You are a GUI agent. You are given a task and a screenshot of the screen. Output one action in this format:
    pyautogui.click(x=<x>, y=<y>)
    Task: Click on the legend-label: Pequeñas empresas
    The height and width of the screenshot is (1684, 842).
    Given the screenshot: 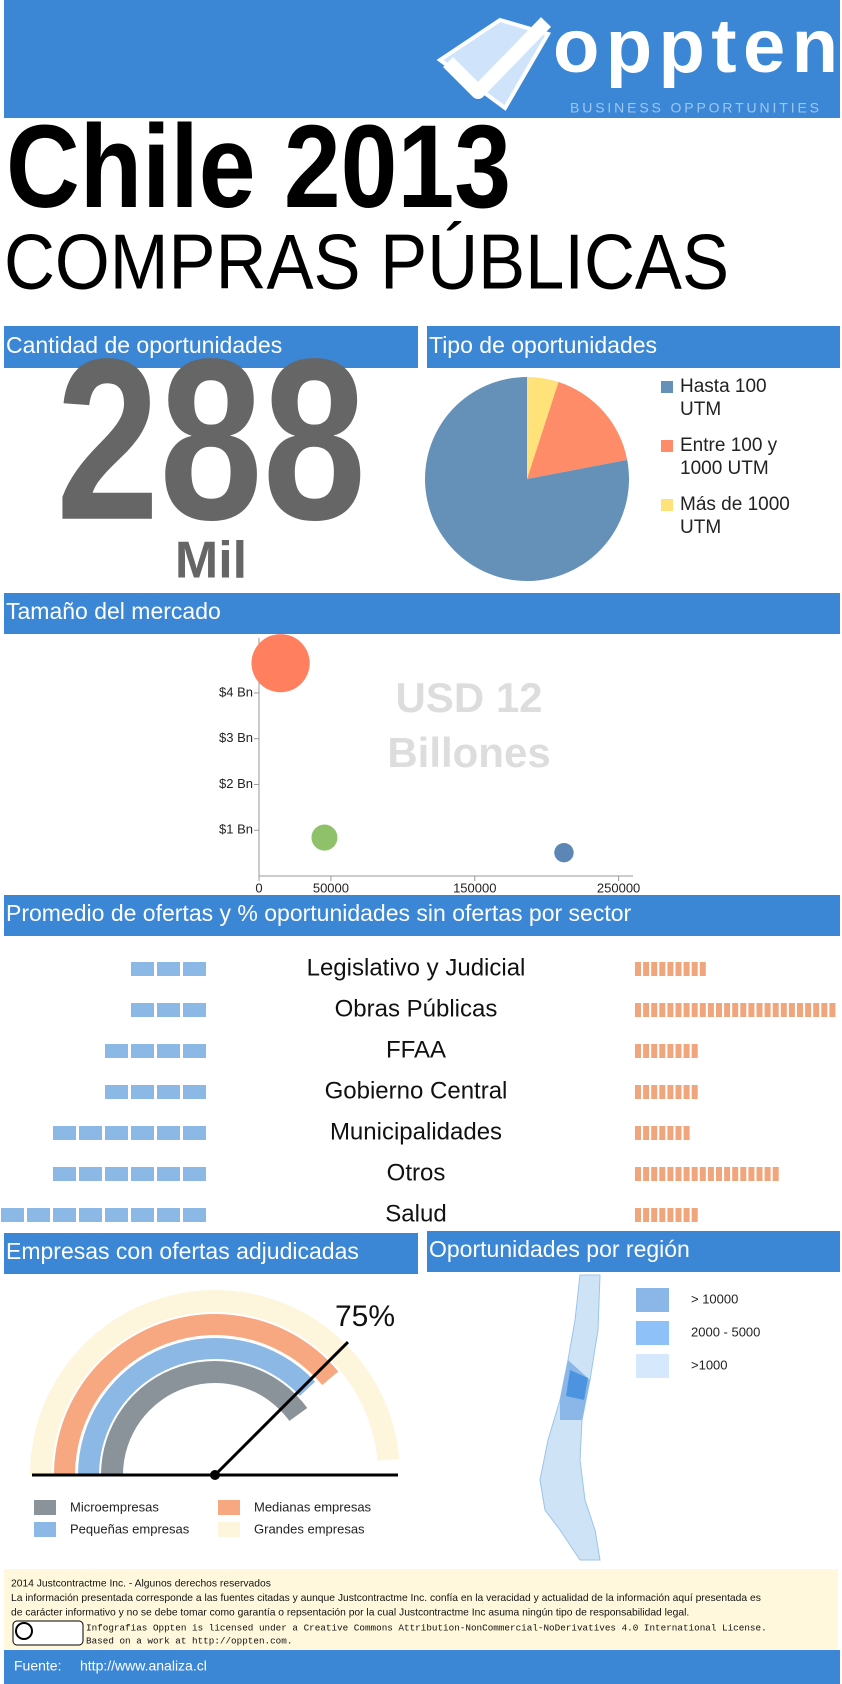 What is the action you would take?
    pyautogui.click(x=130, y=1528)
    